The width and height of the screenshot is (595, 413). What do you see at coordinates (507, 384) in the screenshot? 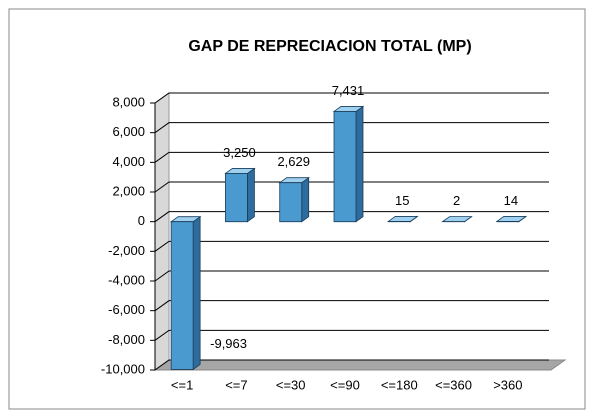
I see `x-tick-label: >360` at bounding box center [507, 384].